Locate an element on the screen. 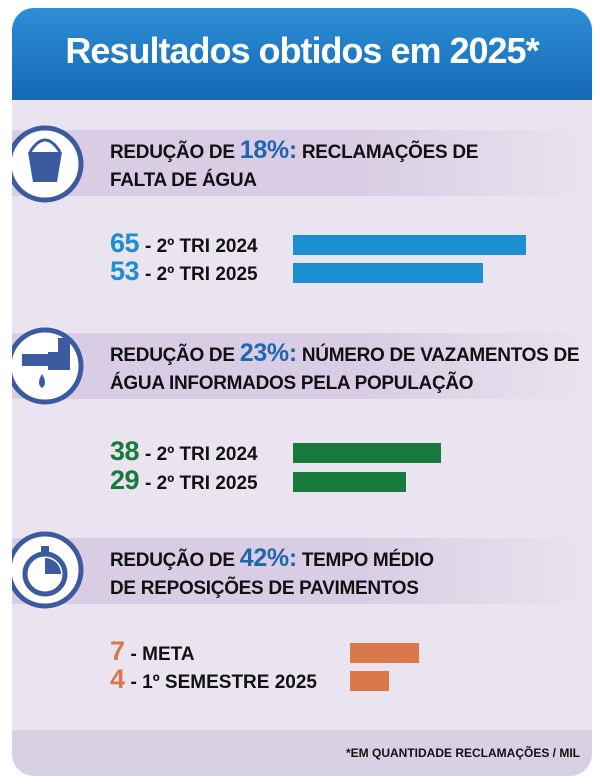 This screenshot has width=600, height=784. row-label: 53- 2º TRI 2025 is located at coordinates (184, 271).